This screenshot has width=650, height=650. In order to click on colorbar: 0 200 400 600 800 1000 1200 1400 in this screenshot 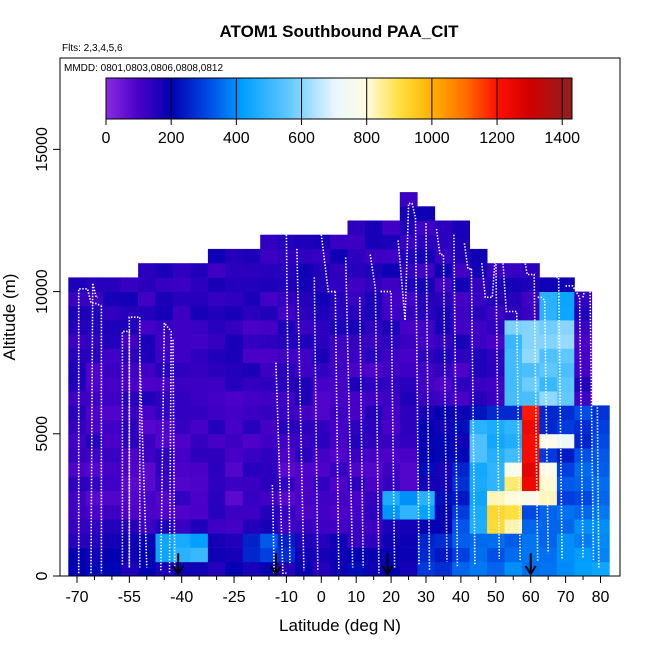, I will do `click(341, 112)`.